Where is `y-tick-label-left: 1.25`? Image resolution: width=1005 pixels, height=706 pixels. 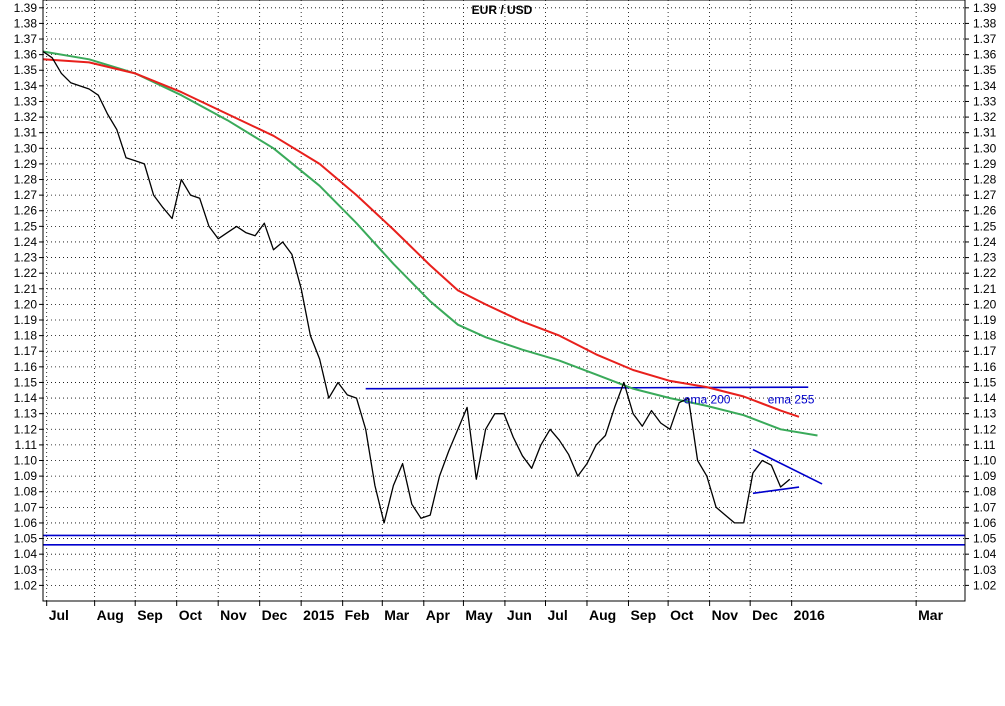
y-tick-label-left: 1.25 is located at coordinates (26, 226).